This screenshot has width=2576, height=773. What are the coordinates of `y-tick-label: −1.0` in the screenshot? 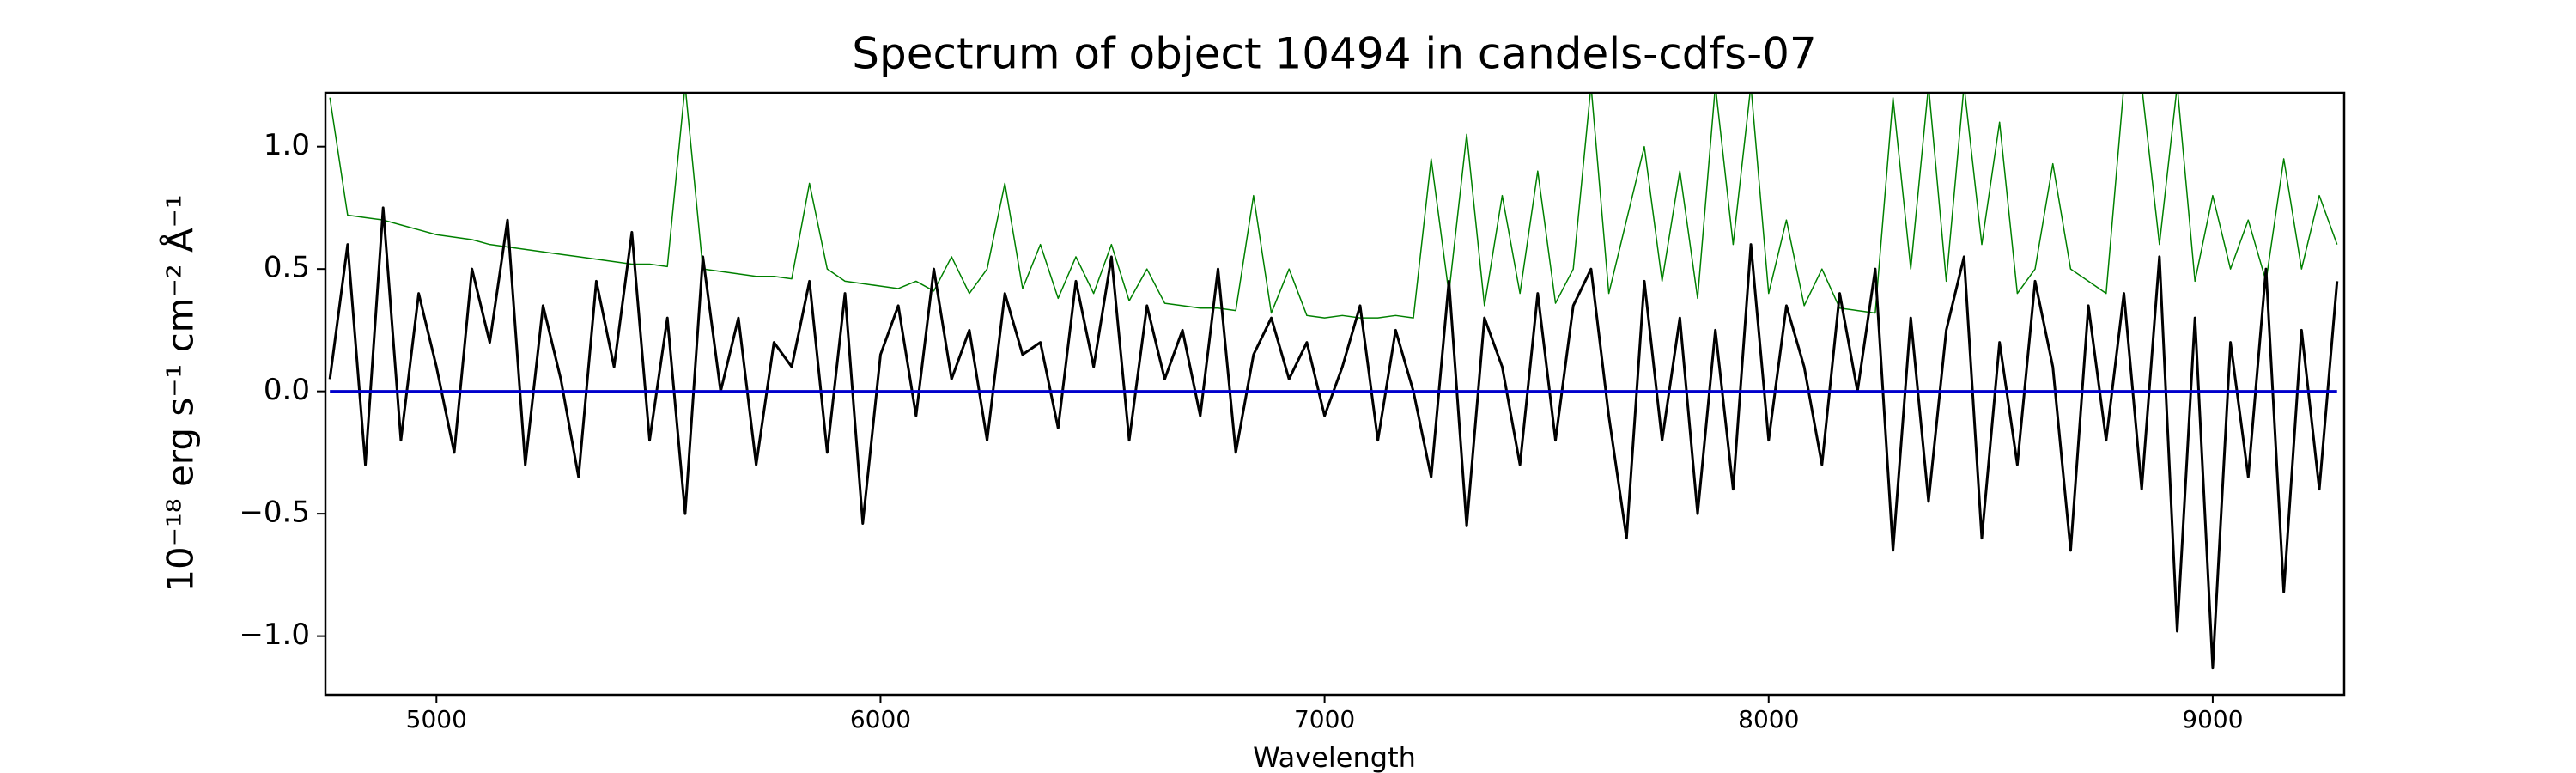 It's located at (274, 635).